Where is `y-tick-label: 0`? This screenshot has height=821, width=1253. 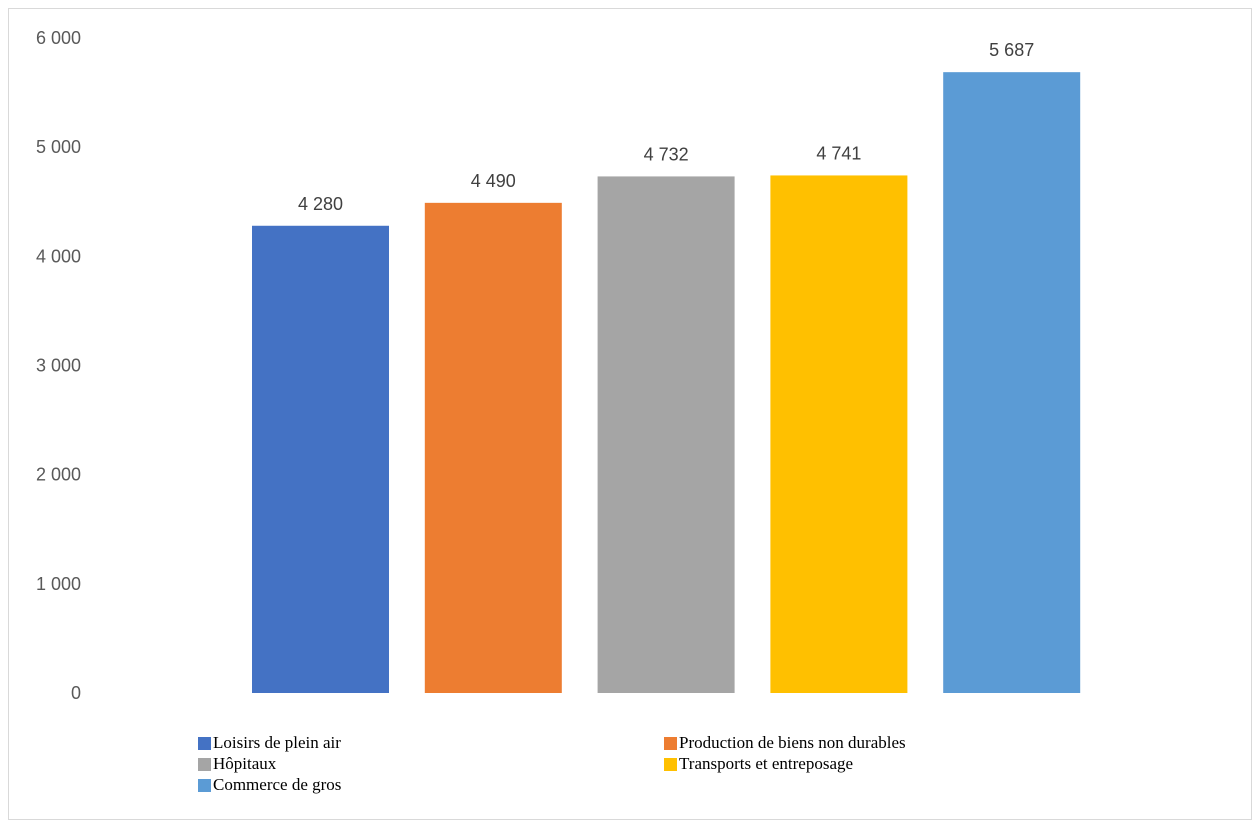
y-tick-label: 0 is located at coordinates (76, 693).